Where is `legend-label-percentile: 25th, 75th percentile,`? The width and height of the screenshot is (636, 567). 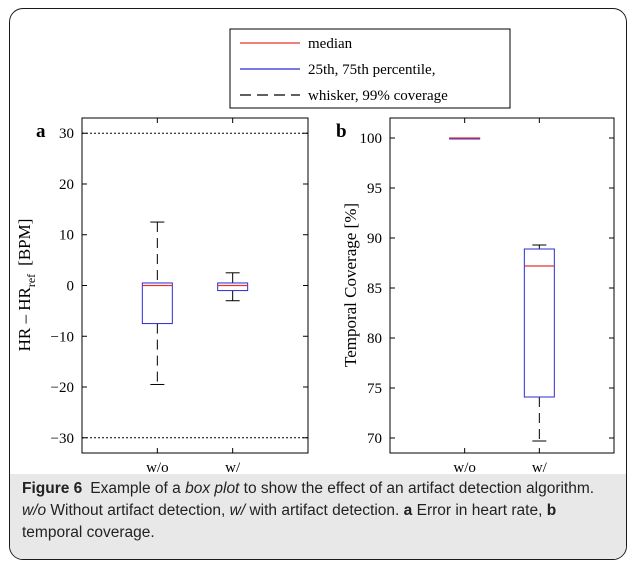 legend-label-percentile: 25th, 75th percentile, is located at coordinates (371, 70).